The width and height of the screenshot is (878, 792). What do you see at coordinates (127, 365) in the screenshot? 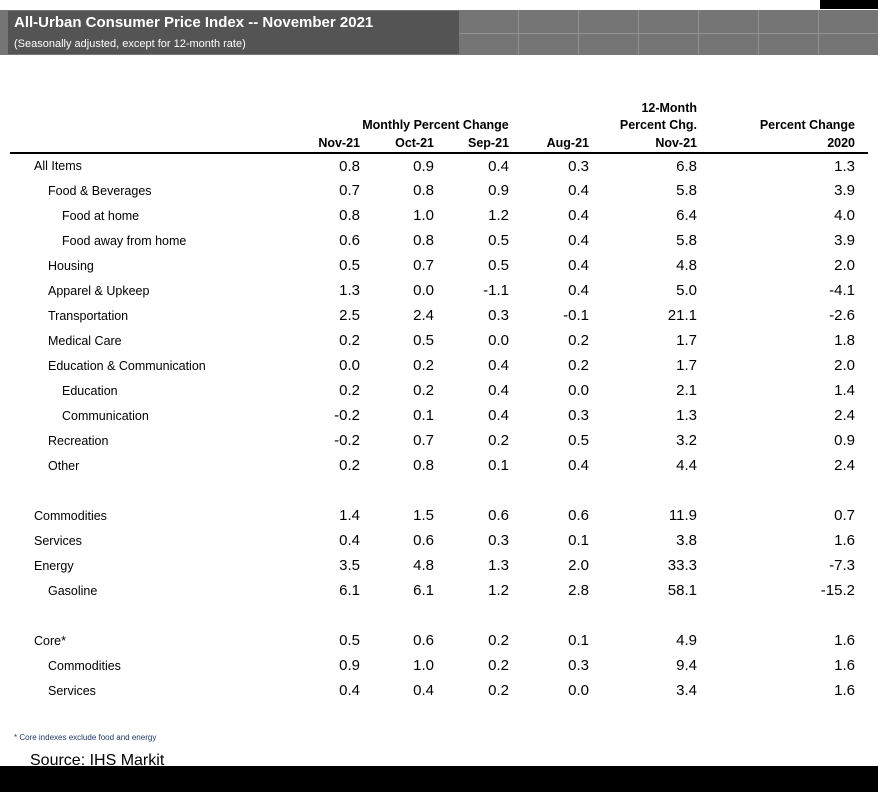
I see `row-label: Education & Communication` at bounding box center [127, 365].